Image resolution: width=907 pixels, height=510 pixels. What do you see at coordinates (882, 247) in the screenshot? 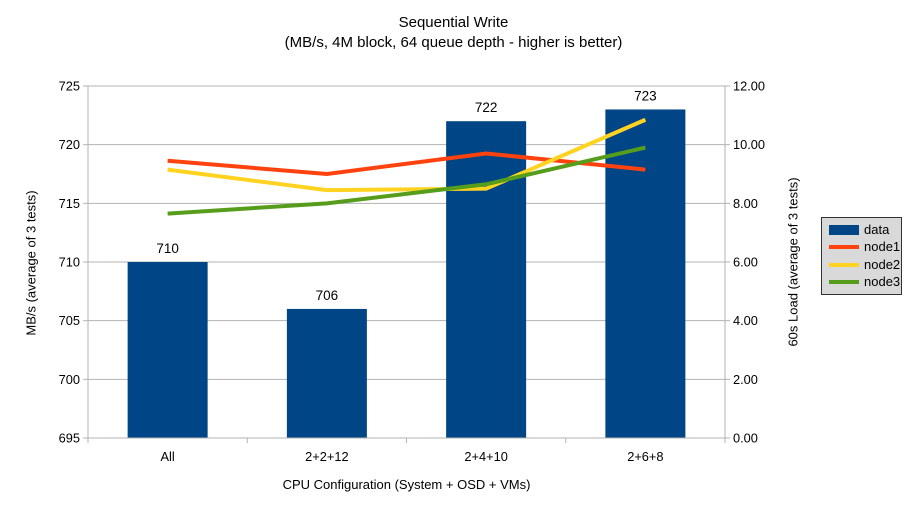
I see `legend-label: node1` at bounding box center [882, 247].